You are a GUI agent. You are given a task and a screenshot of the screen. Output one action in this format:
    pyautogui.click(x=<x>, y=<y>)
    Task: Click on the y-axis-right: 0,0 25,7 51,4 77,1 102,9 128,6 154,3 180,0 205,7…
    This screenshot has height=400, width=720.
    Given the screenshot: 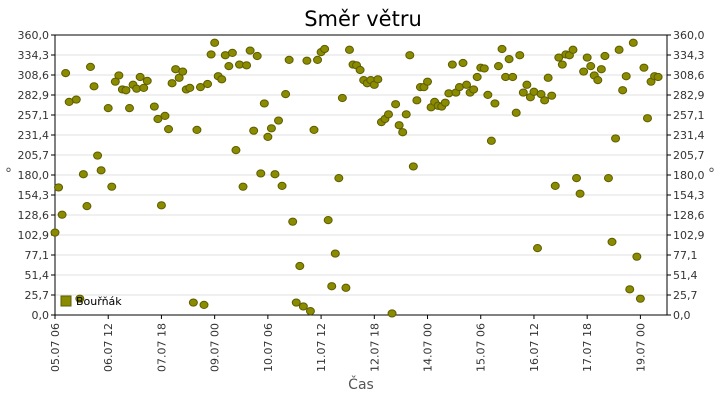 What is the action you would take?
    pyautogui.click(x=686, y=175)
    